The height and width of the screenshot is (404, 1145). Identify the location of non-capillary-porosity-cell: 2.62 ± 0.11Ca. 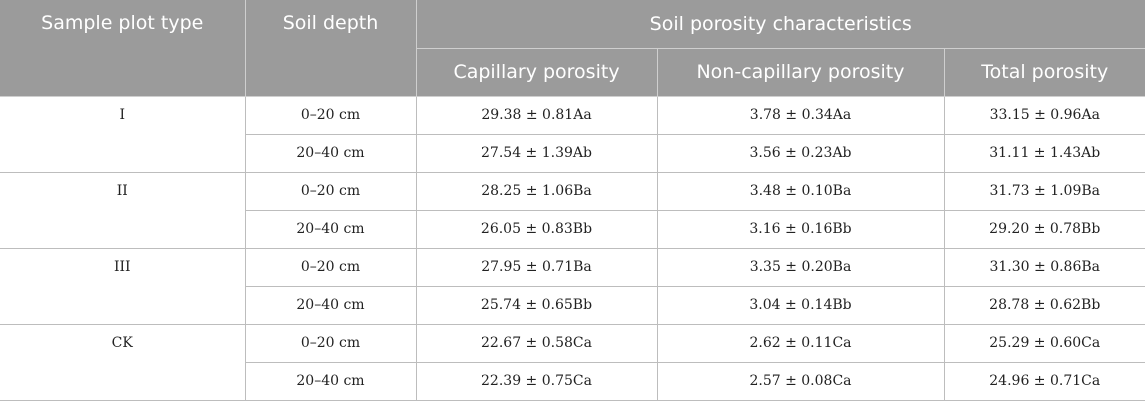
(800, 343).